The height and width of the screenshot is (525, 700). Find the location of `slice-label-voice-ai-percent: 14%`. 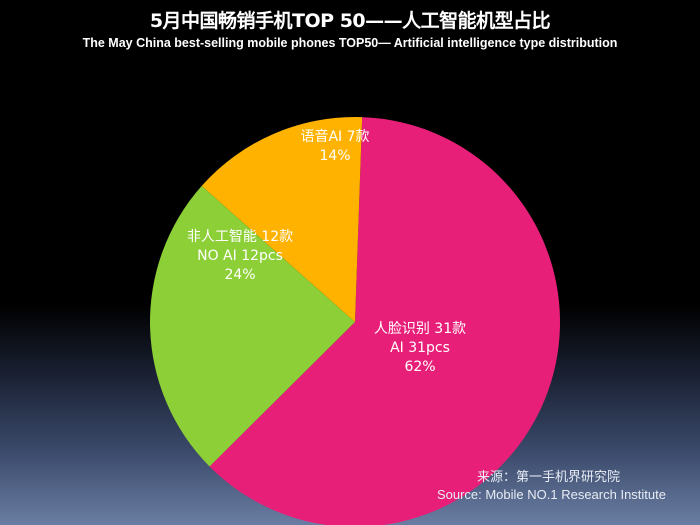

slice-label-voice-ai-percent: 14% is located at coordinates (335, 156).